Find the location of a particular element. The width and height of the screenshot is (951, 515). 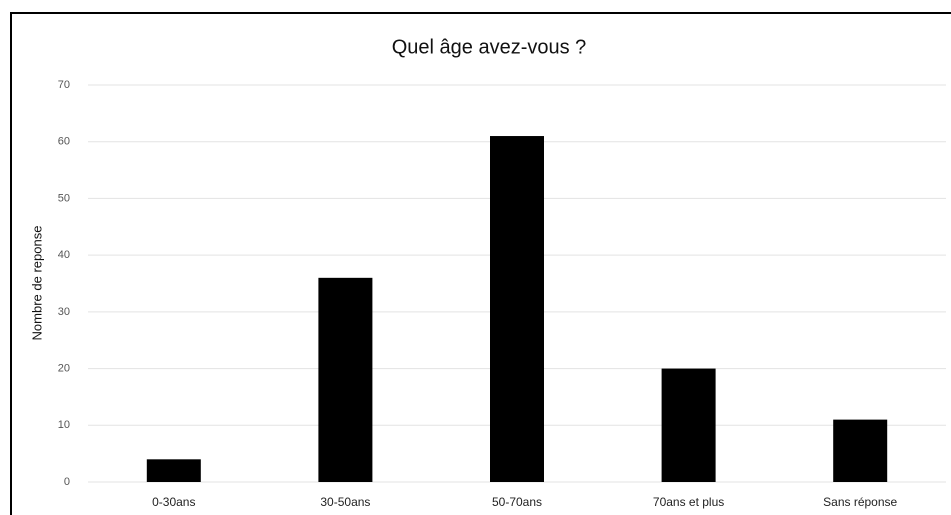

x-tick-label: 0-30ans is located at coordinates (173, 502).